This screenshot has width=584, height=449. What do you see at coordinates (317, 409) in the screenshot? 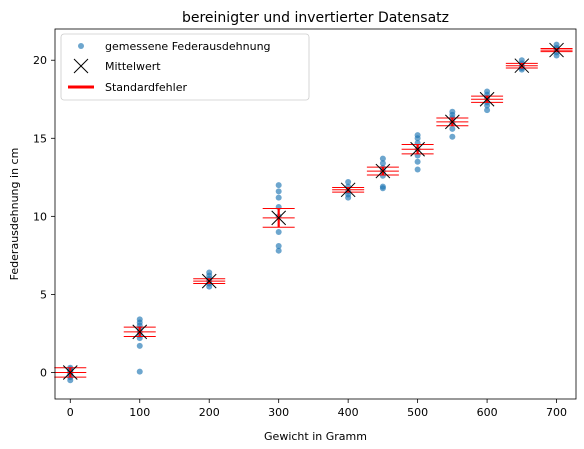
I see `x-axis: 0 100 200 300 400 500 600 700` at bounding box center [317, 409].